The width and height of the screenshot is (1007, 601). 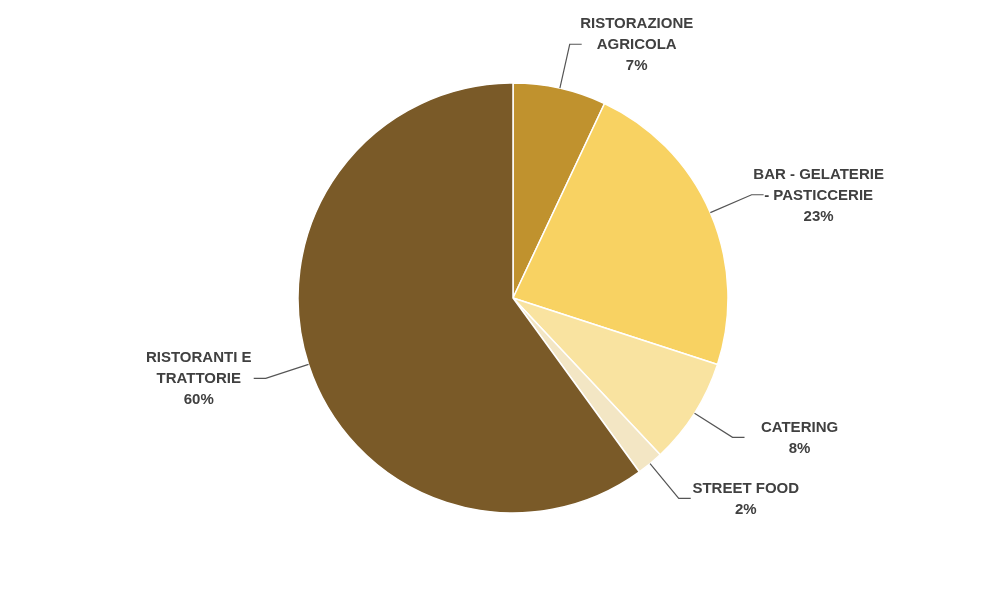 I want to click on slice-label: BAR - GELATERIE - PASTICCERIE, so click(x=818, y=183).